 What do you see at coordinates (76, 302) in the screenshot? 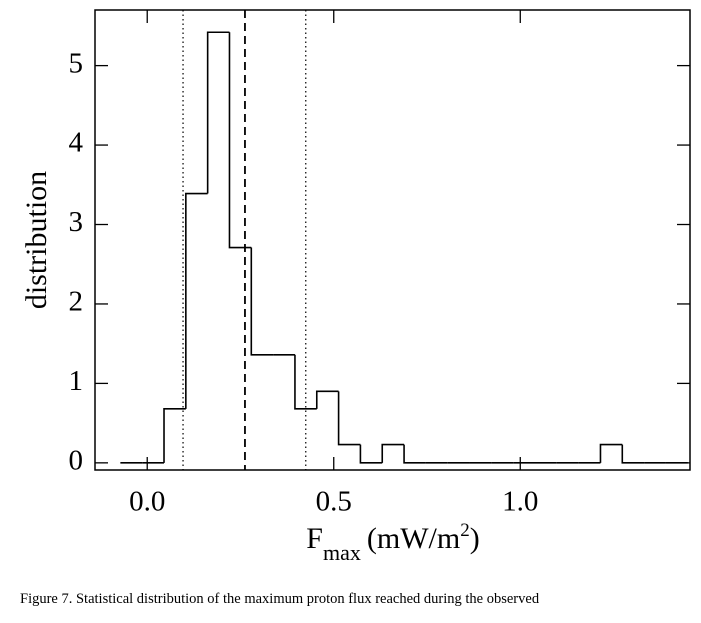
I see `y-tick-label: 2` at bounding box center [76, 302].